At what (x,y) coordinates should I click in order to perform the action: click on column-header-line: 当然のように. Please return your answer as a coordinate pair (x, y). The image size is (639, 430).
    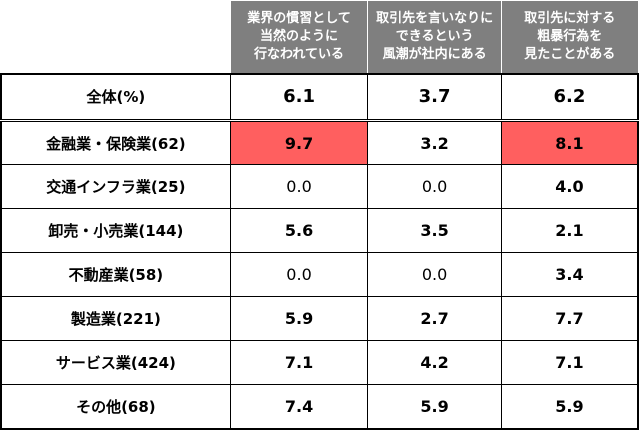
    Looking at the image, I should click on (299, 36).